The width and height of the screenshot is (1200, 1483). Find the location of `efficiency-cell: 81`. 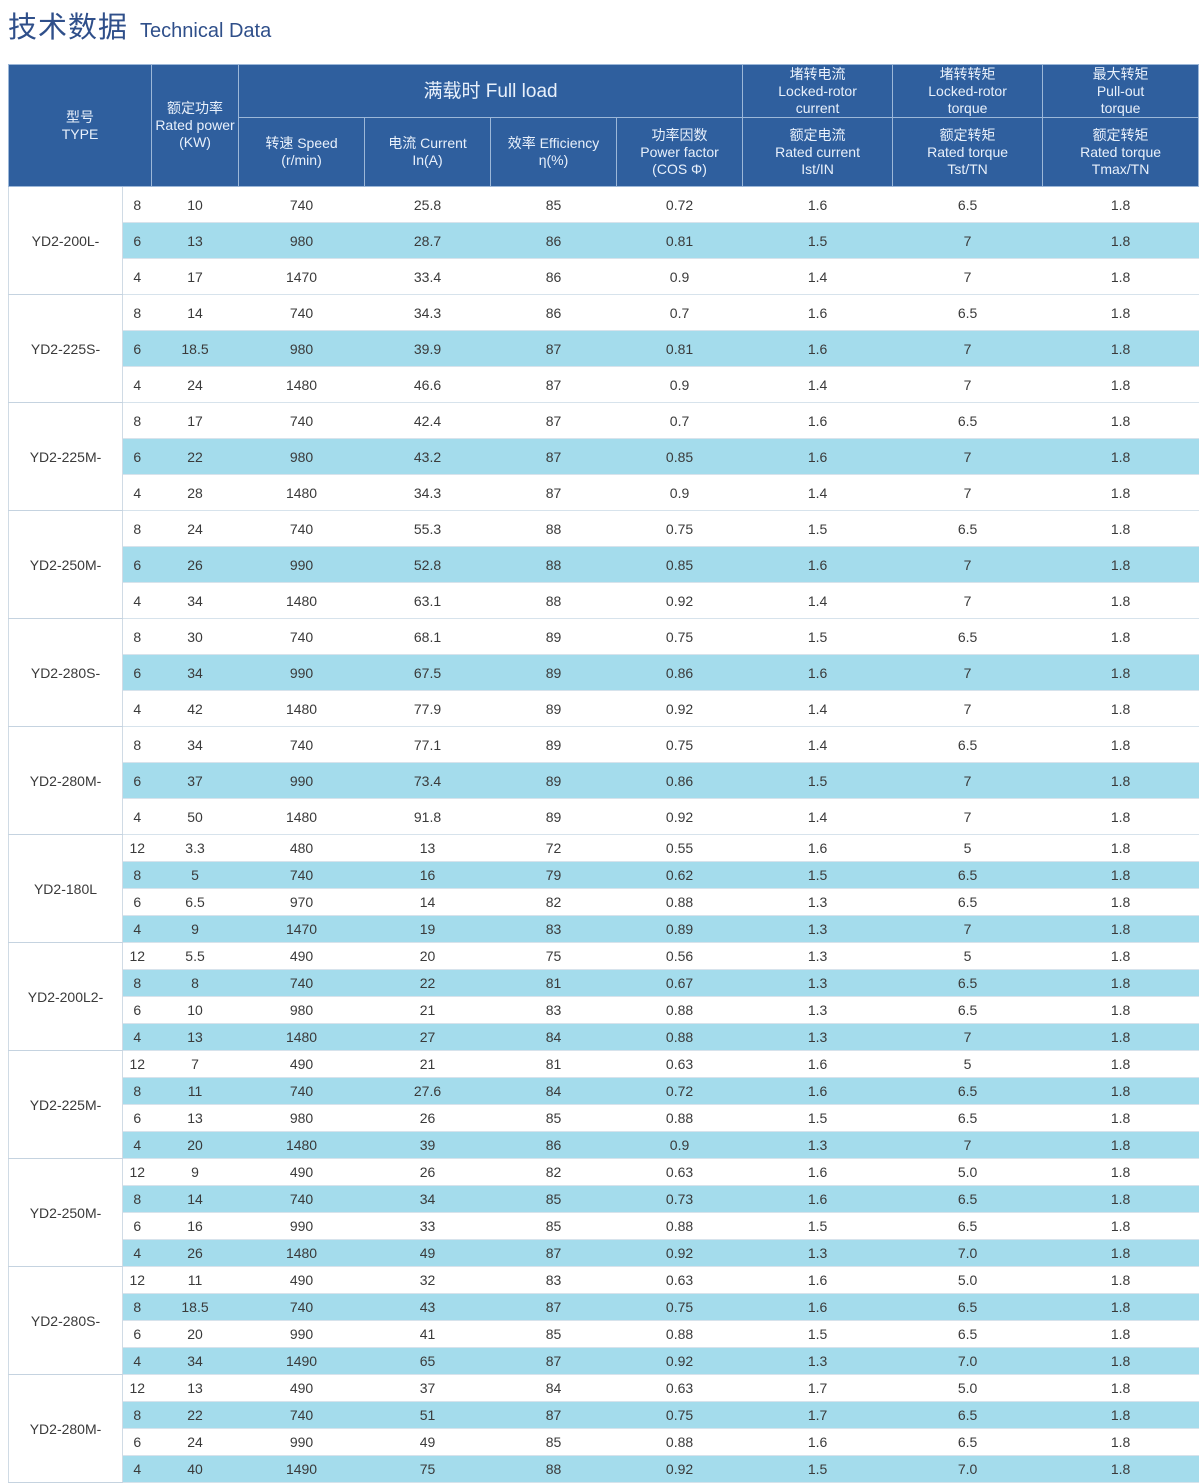

efficiency-cell: 81 is located at coordinates (553, 1064).